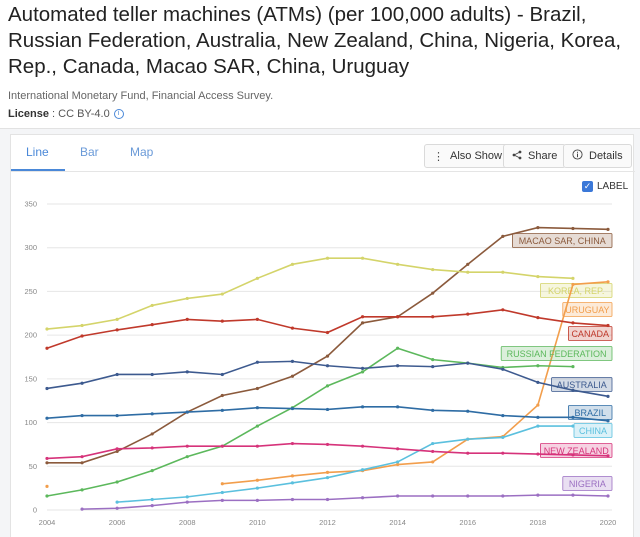 The height and width of the screenshot is (537, 640). What do you see at coordinates (117, 522) in the screenshot?
I see `x-tick-label: 2006` at bounding box center [117, 522].